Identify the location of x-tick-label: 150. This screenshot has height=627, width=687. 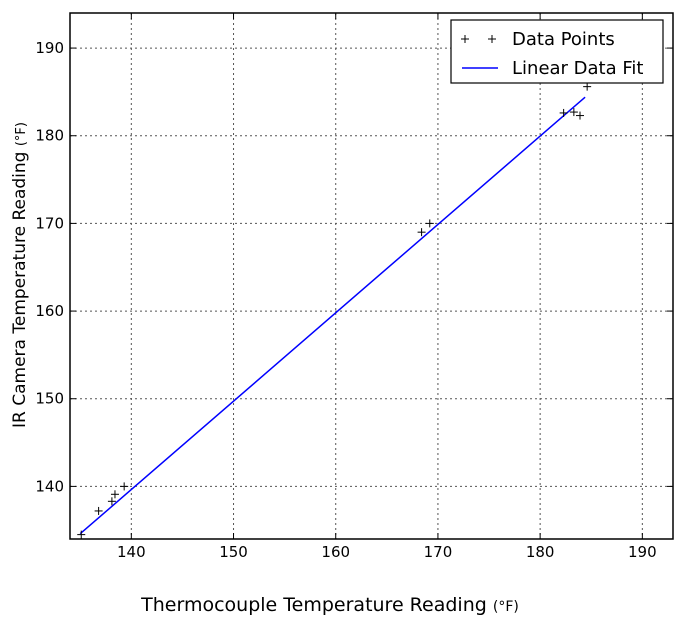
(233, 552).